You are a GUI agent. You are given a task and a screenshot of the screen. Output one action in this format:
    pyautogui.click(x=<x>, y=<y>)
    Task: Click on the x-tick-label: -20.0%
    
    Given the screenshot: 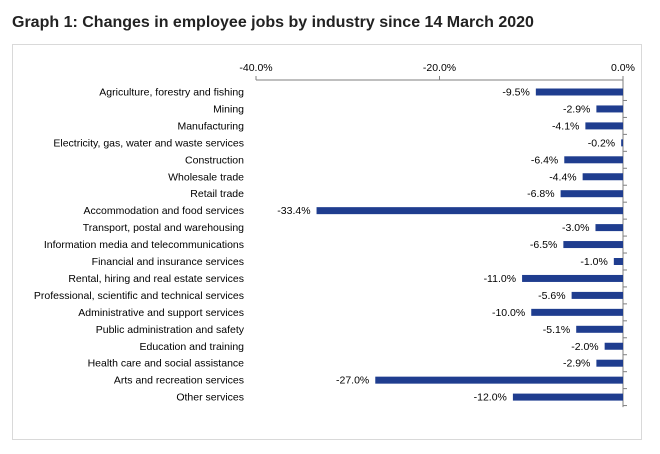 What is the action you would take?
    pyautogui.click(x=439, y=68)
    